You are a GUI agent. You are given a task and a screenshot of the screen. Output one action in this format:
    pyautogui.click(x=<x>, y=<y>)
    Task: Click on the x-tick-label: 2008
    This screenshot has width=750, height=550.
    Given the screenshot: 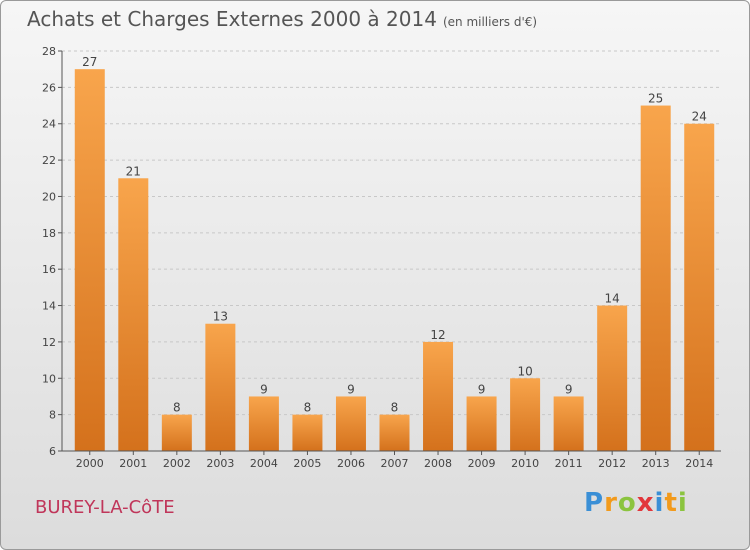 What is the action you would take?
    pyautogui.click(x=438, y=463)
    